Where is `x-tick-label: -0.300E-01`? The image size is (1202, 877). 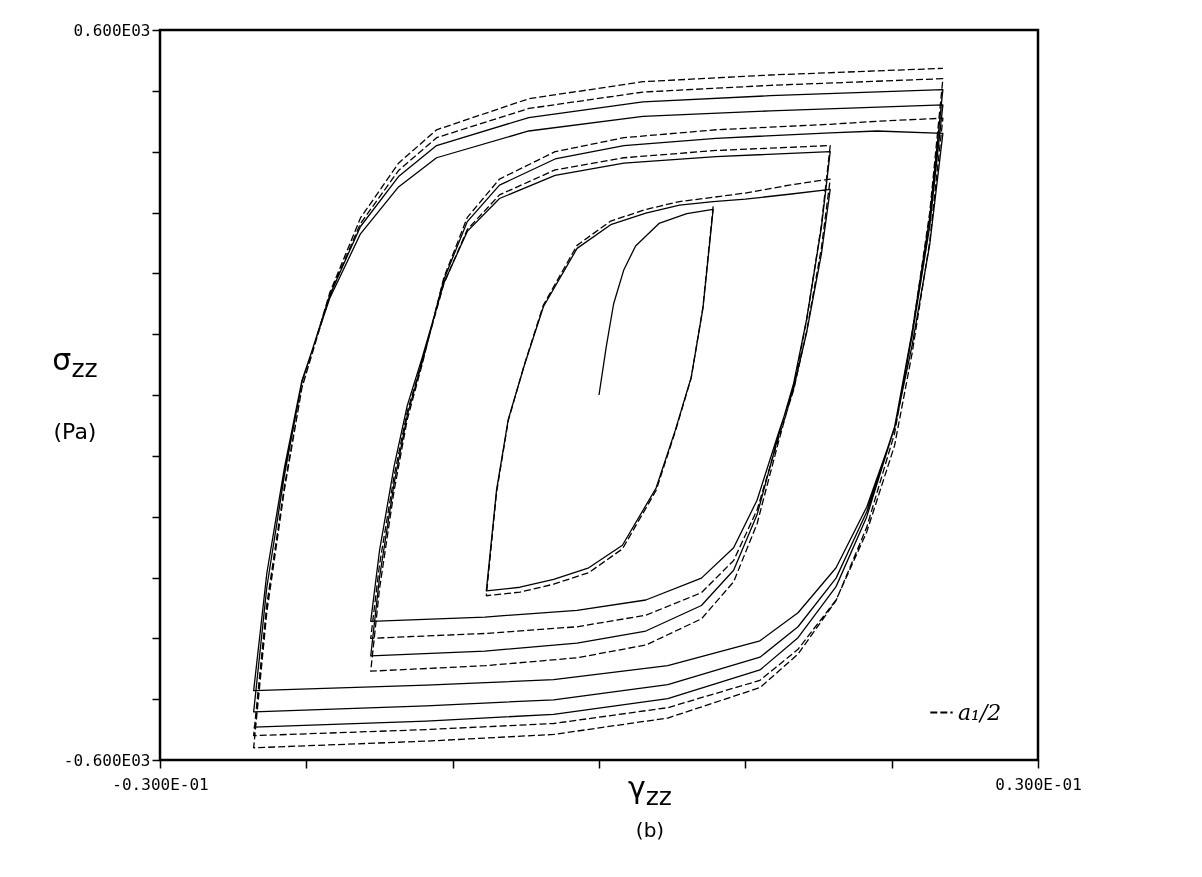 x-tick-label: -0.300E-01 is located at coordinates (160, 784).